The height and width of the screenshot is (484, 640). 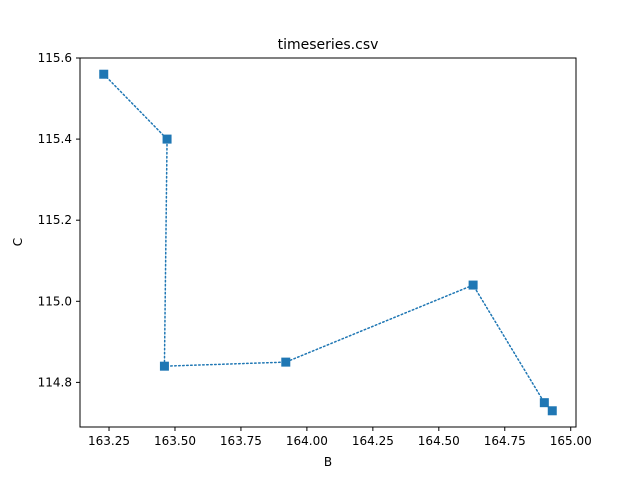 I want to click on x-tick-label: 163.50, so click(x=175, y=441).